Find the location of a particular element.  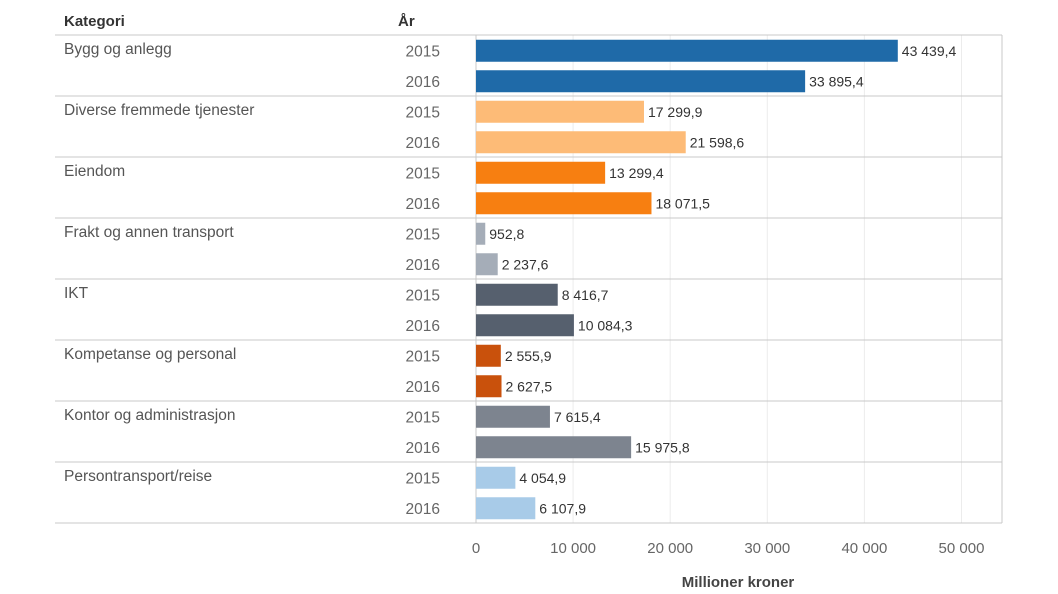

category-group: IKT 2015 8 416,7 2016 10 084,3 is located at coordinates (528, 307).